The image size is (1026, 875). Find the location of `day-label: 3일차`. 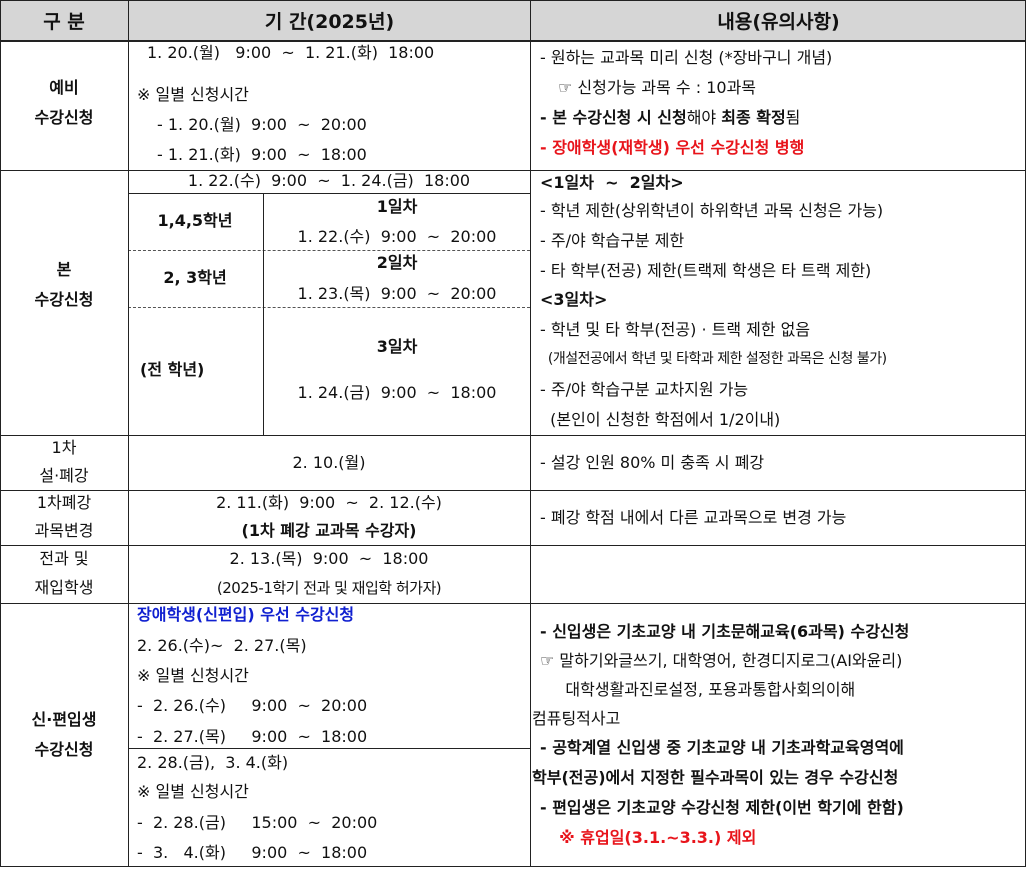

day-label: 3일차 is located at coordinates (397, 346).